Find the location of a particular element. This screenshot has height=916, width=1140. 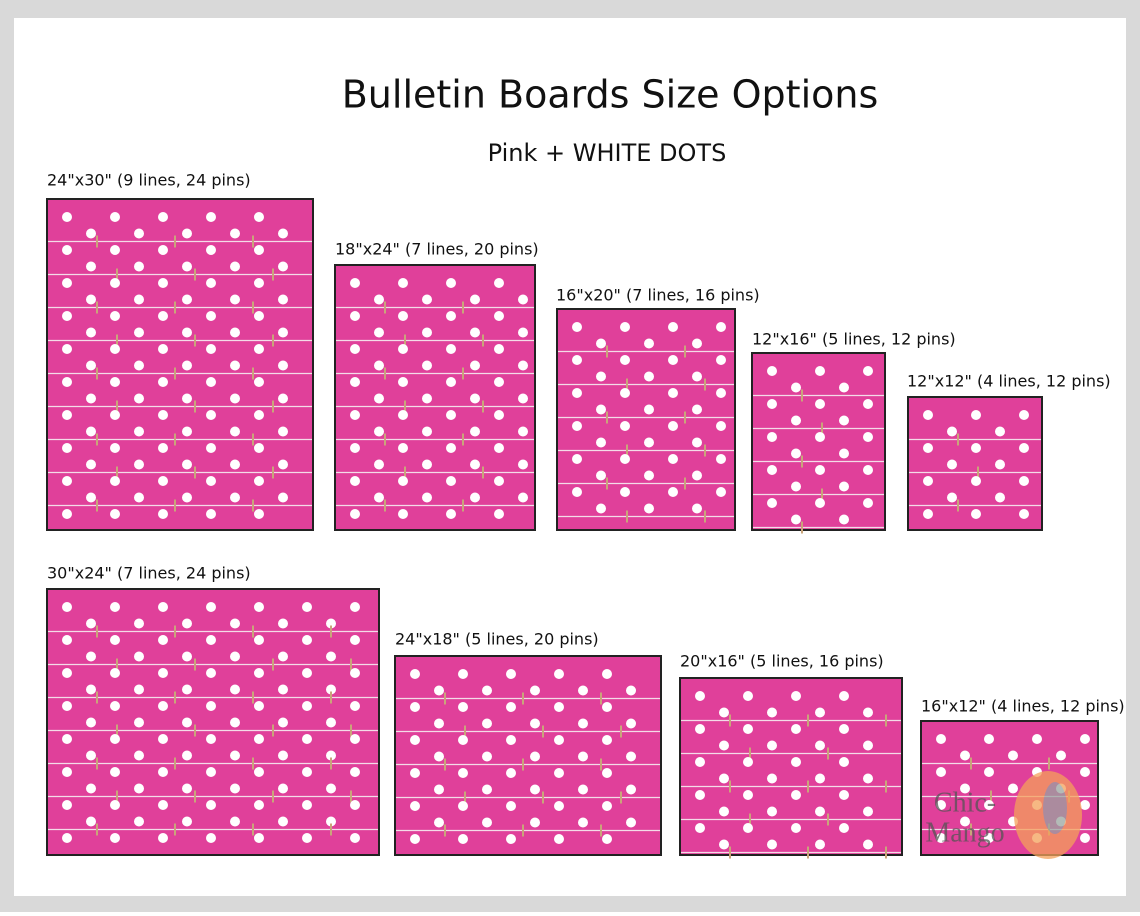

board-label: 12"x16" (5 lines, 12 pins) is located at coordinates (854, 339).